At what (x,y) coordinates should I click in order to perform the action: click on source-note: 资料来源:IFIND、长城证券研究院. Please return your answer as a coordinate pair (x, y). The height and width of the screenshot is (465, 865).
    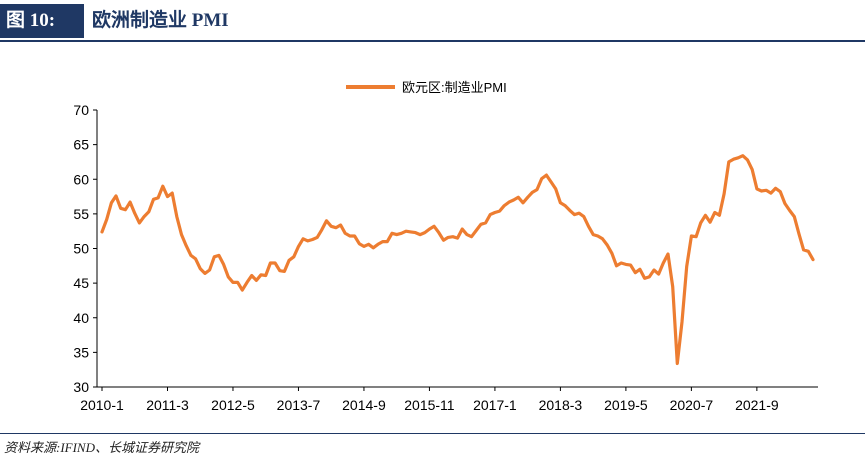
    Looking at the image, I should click on (101, 447).